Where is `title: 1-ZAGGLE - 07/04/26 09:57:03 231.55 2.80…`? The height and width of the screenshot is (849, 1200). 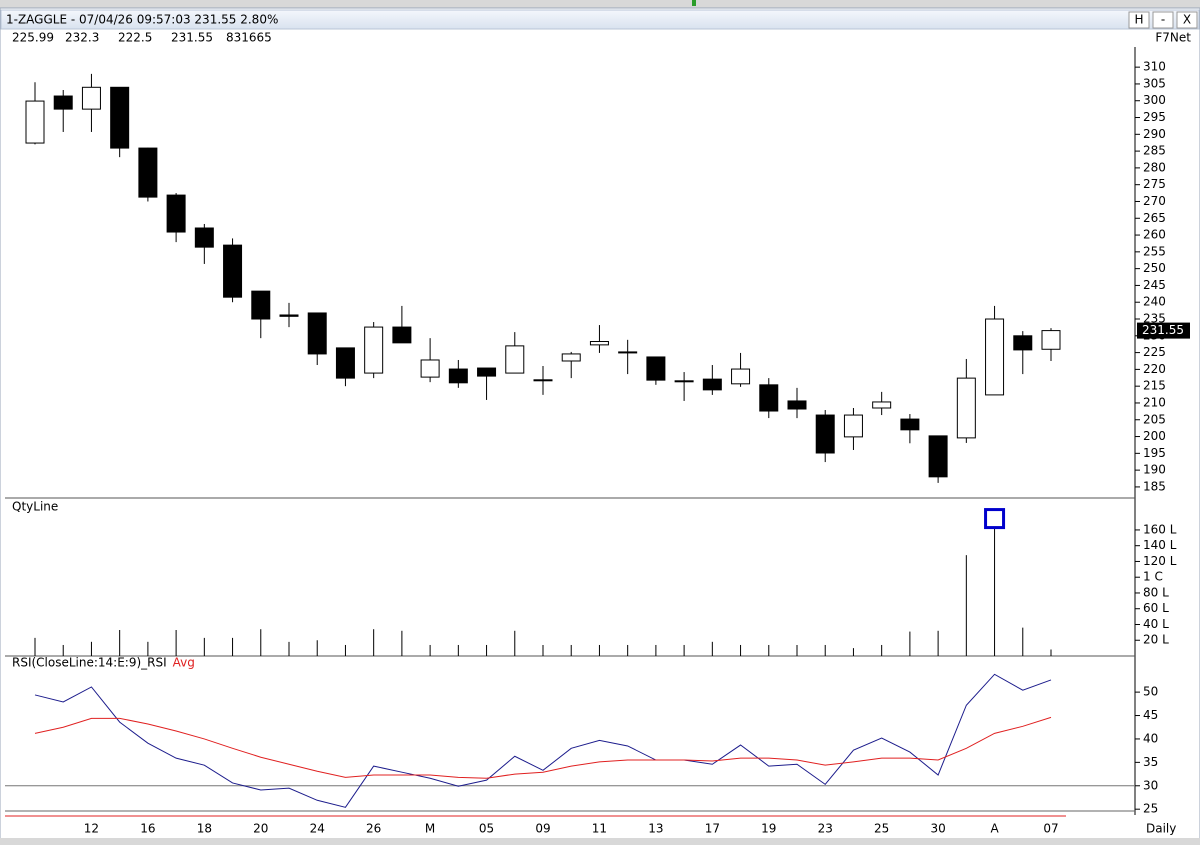 title: 1-ZAGGLE - 07/04/26 09:57:03 231.55 2.80… is located at coordinates (142, 20).